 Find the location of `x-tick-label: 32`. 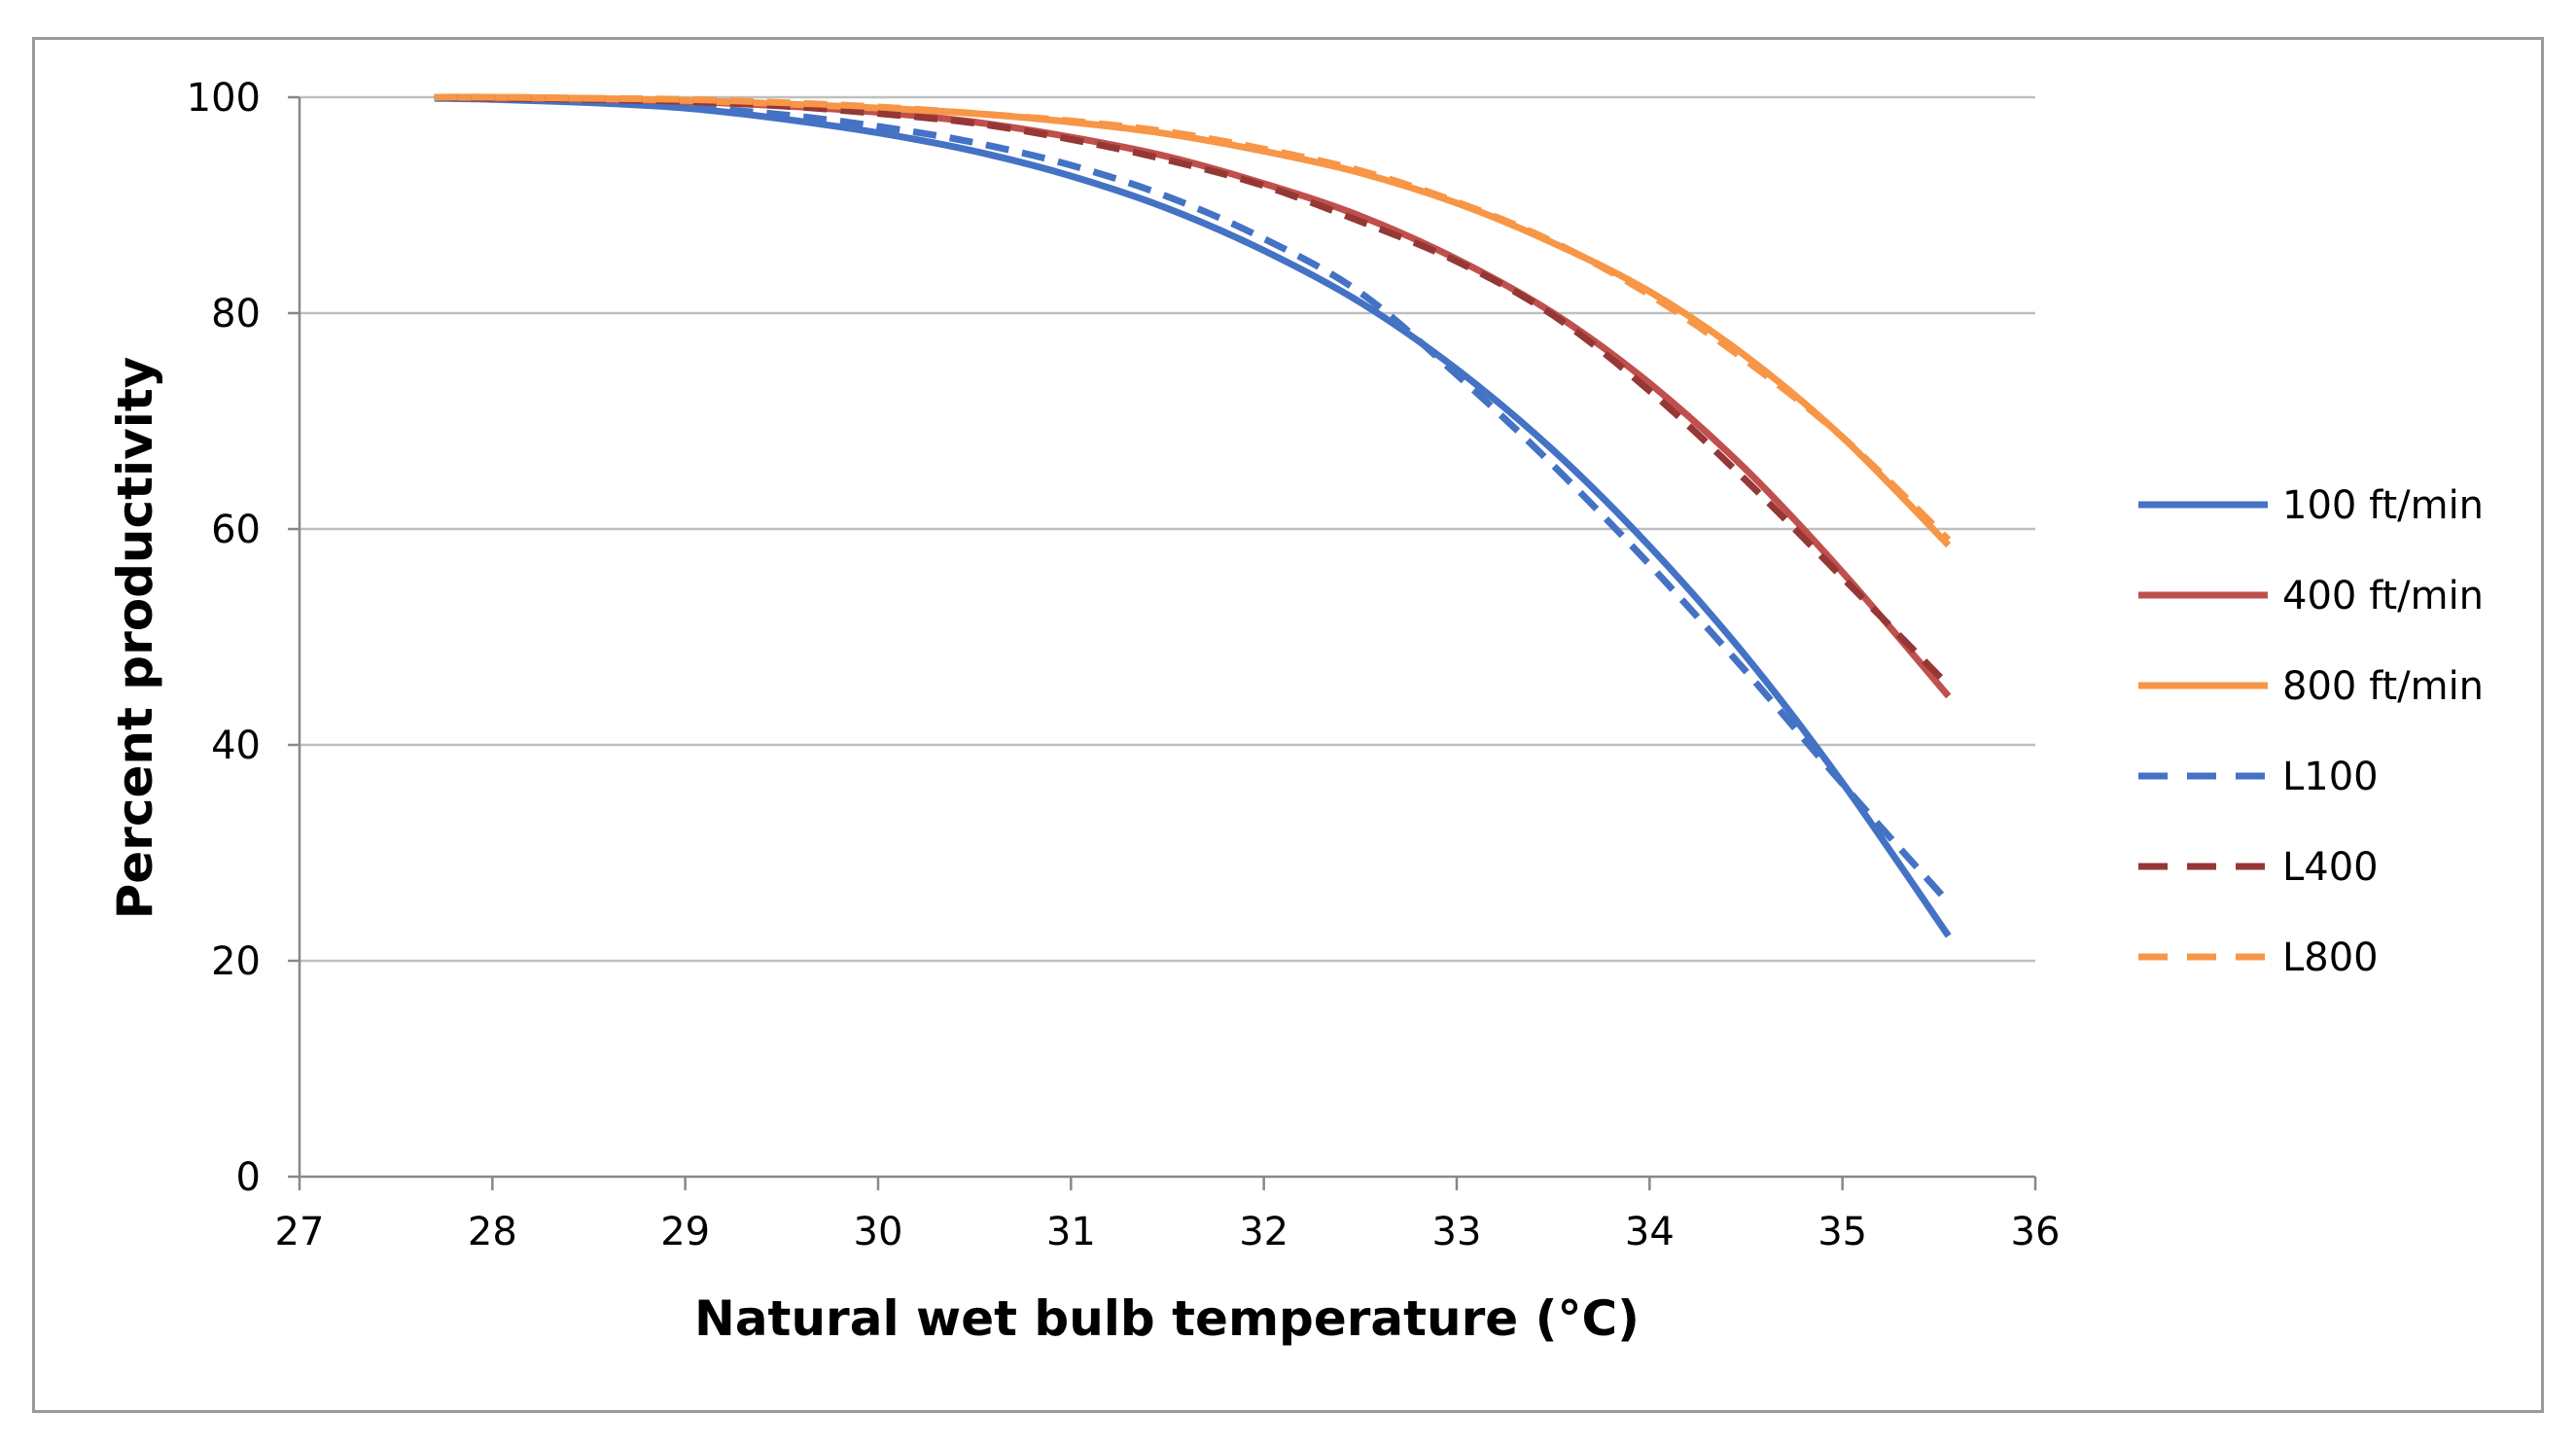

x-tick-label: 32 is located at coordinates (1263, 1232).